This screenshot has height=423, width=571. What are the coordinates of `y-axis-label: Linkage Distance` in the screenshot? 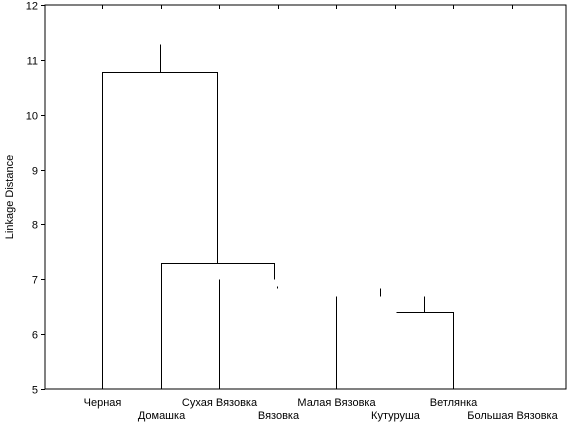 It's located at (10, 197).